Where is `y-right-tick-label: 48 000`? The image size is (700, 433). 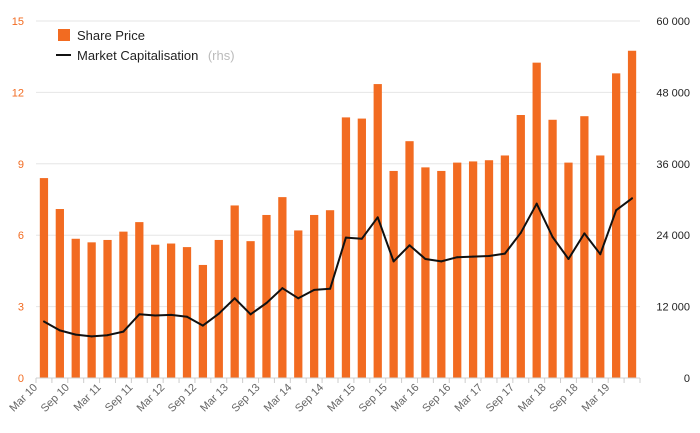 y-right-tick-label: 48 000 is located at coordinates (673, 93).